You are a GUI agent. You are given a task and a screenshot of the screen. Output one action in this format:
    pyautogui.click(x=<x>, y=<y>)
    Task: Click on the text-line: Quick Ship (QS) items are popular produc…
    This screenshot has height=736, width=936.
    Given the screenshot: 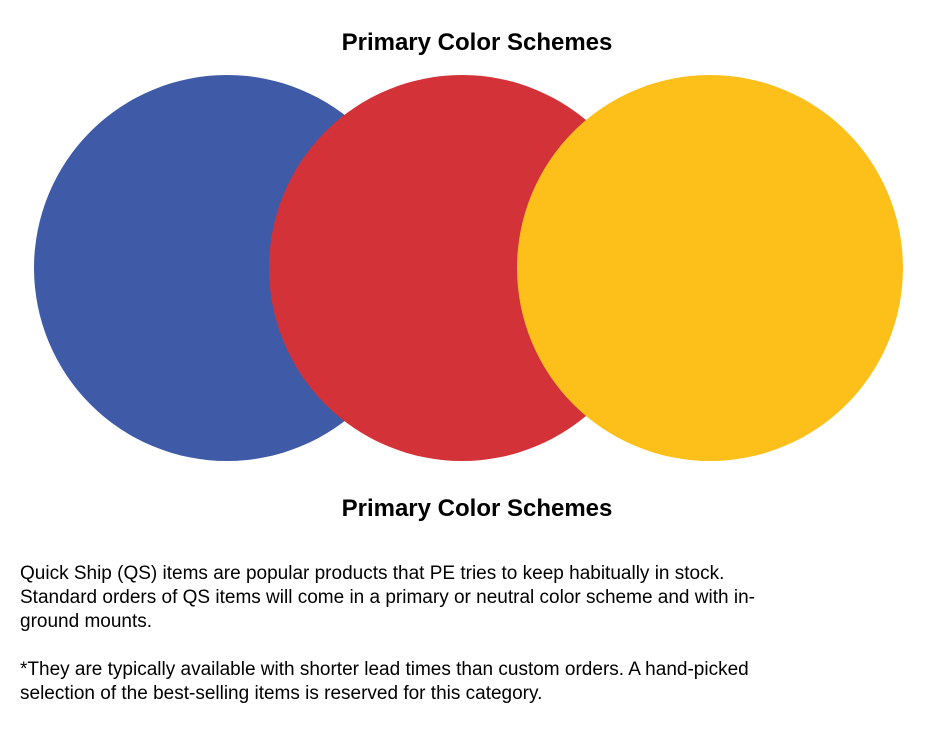 What is the action you would take?
    pyautogui.click(x=372, y=573)
    